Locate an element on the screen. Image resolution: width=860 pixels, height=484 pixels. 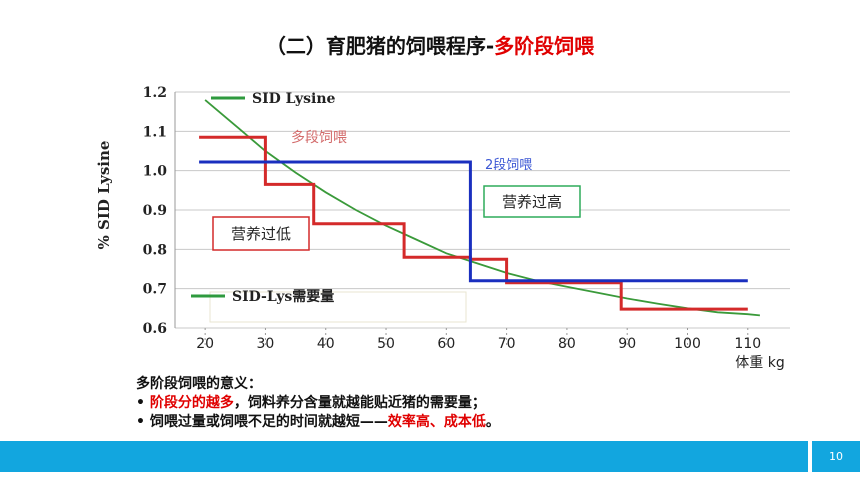
x-tick-label: 100 is located at coordinates (687, 344).